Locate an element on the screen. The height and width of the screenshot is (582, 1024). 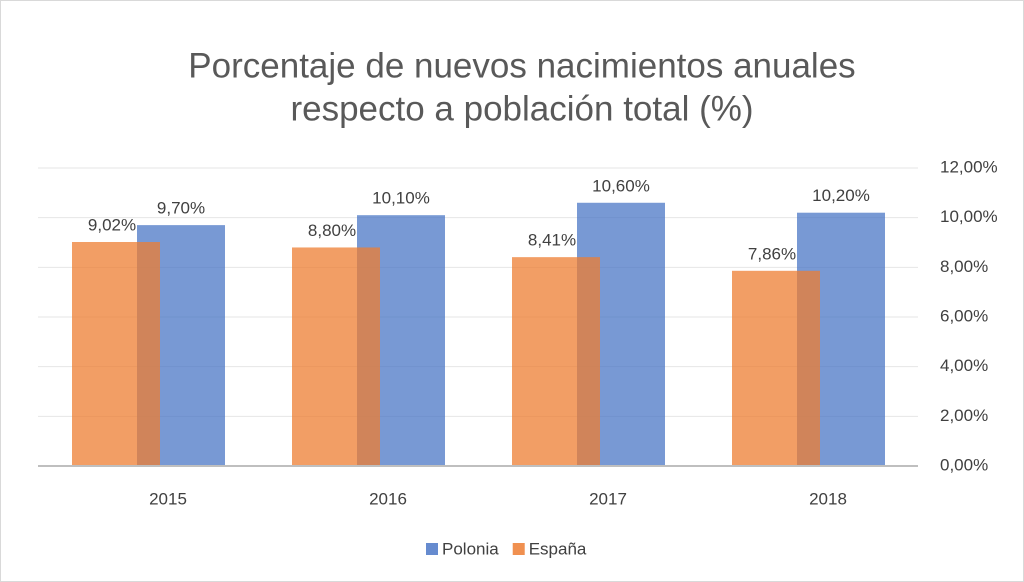
y2-tick-label: 4,00% is located at coordinates (964, 365).